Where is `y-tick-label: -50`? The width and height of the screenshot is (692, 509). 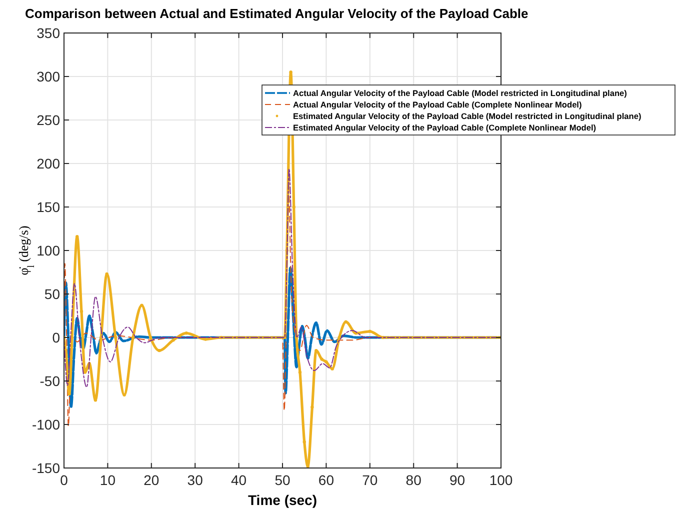 y-tick-label: -50 is located at coordinates (50, 381).